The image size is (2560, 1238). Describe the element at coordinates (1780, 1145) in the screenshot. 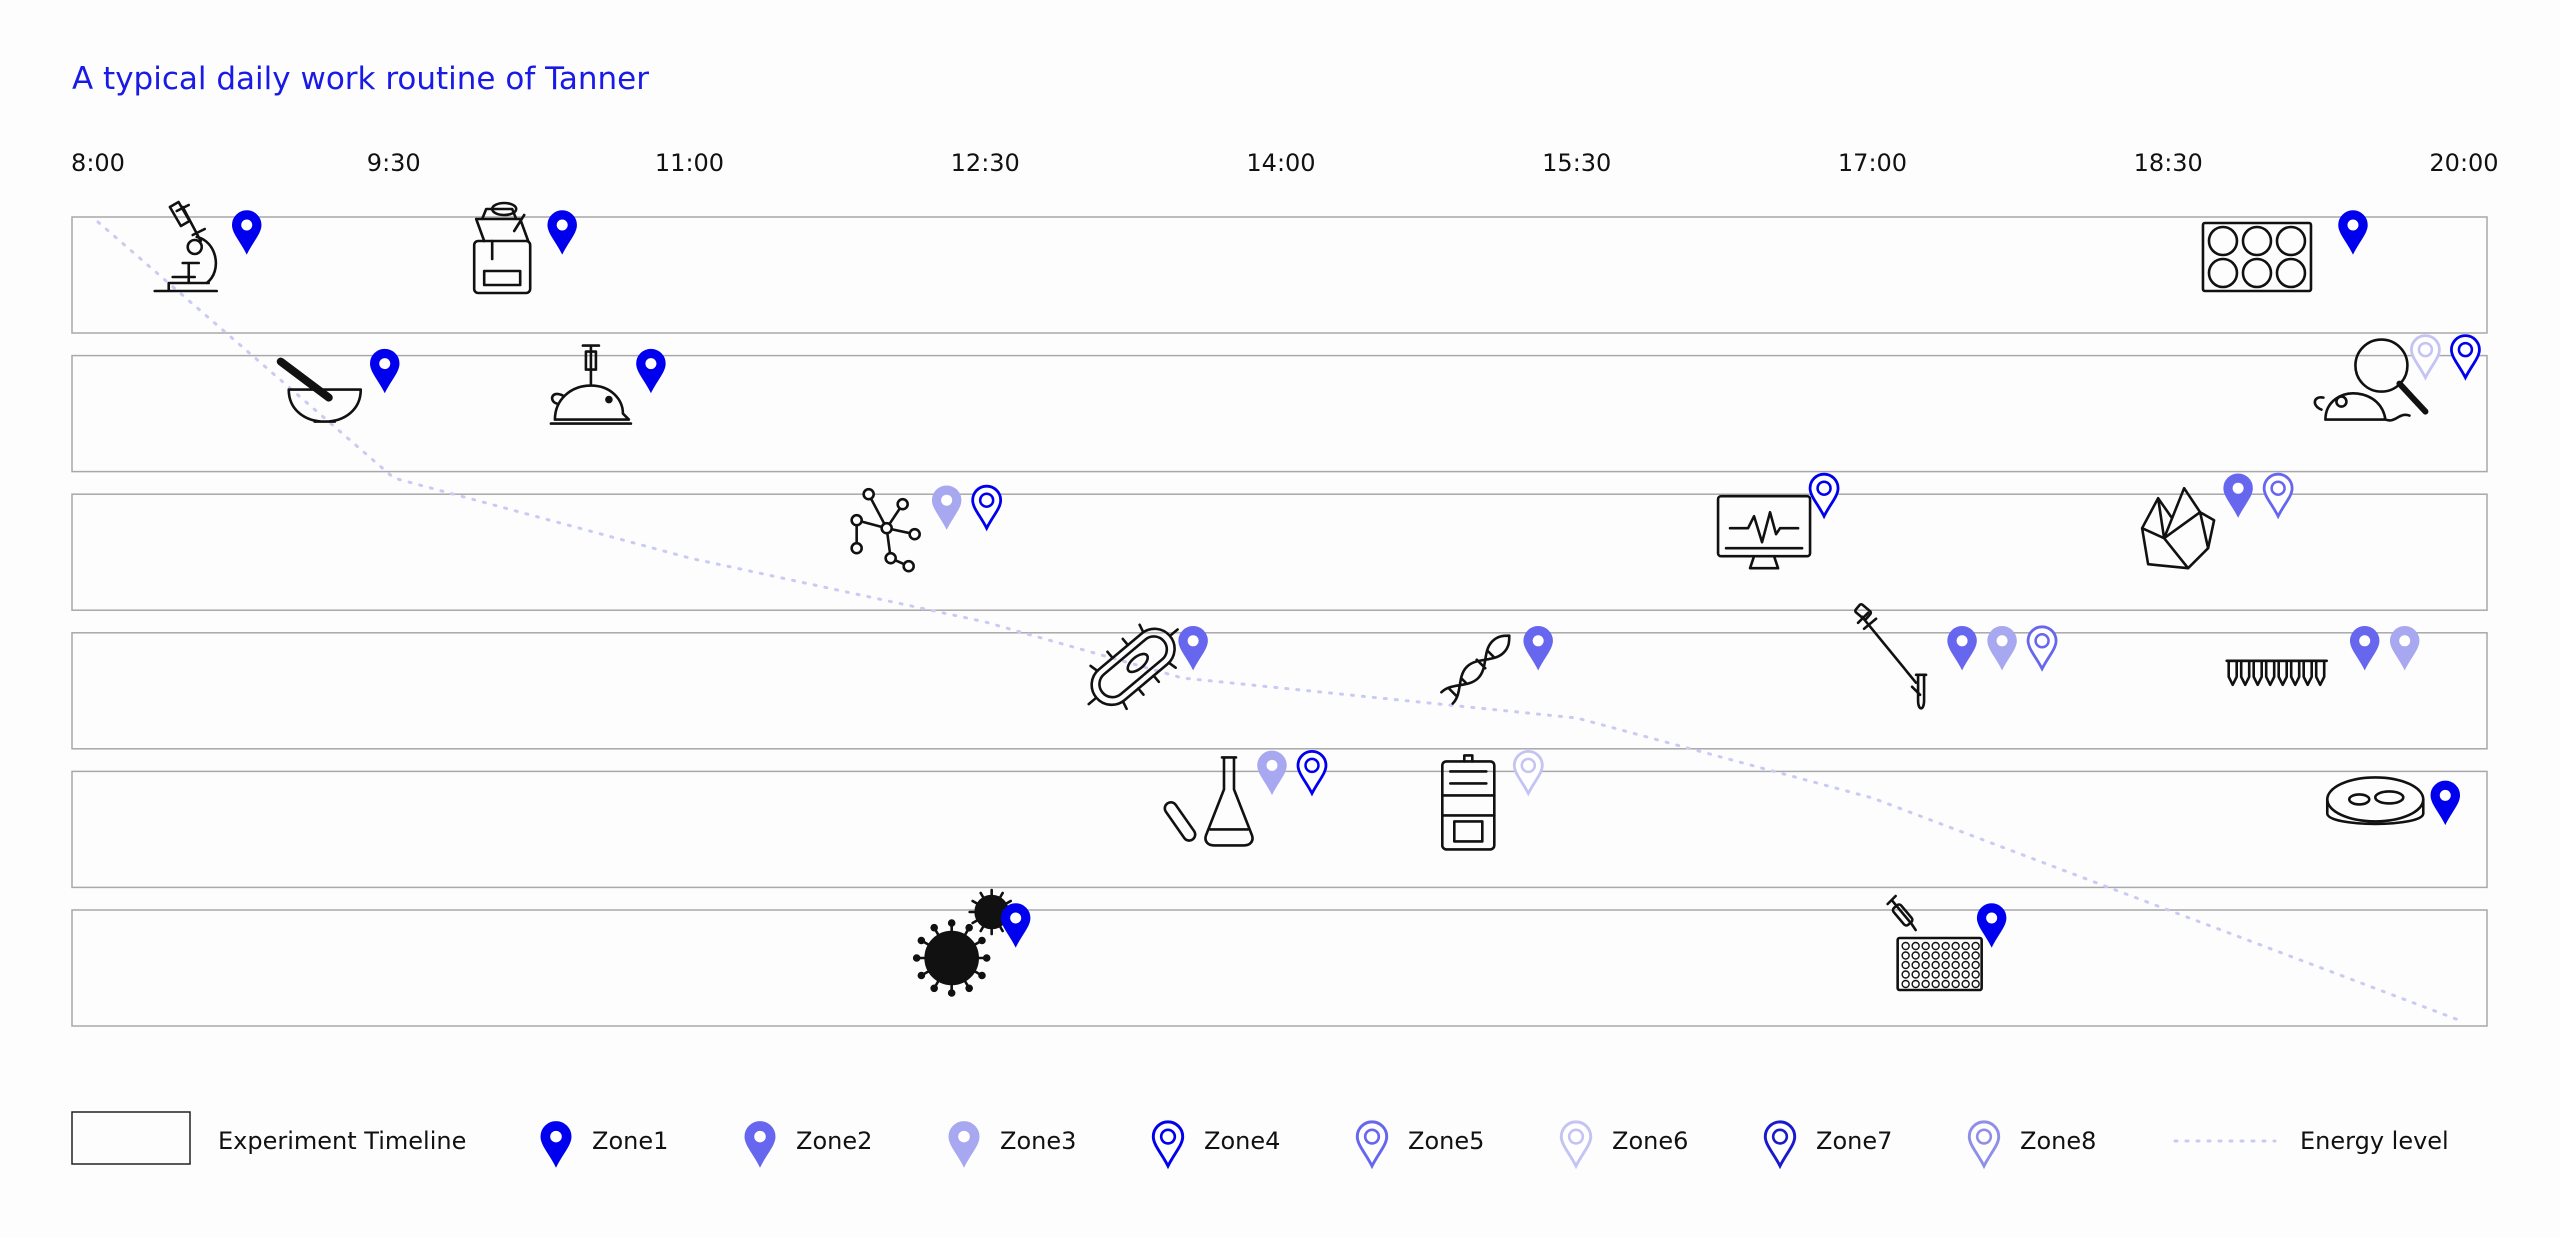

I see `zone7-marker` at that location.